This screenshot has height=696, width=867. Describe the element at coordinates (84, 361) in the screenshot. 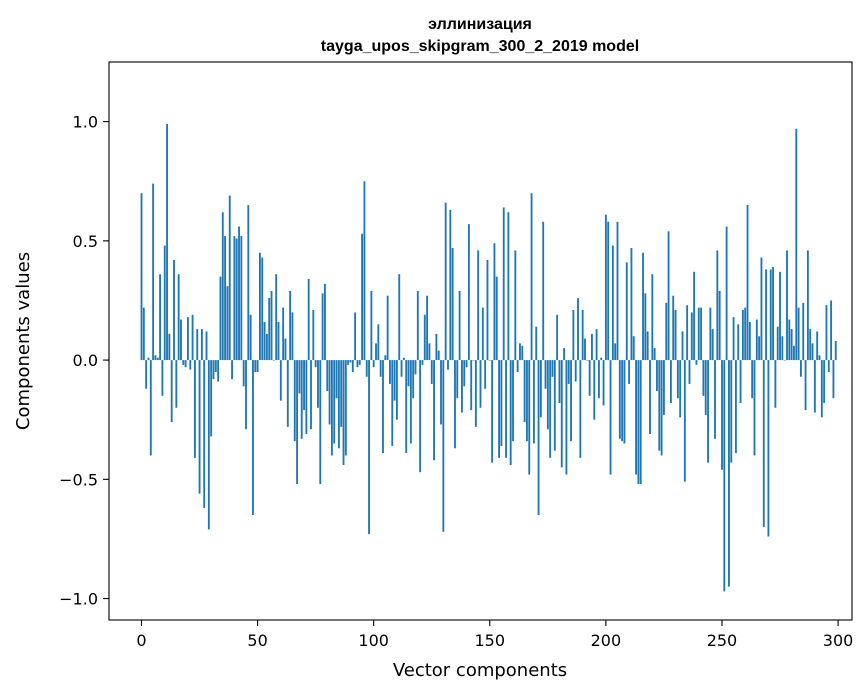

I see `y-axis-ticks: −1.0 −0.5 0.0 0.5 1.0` at that location.